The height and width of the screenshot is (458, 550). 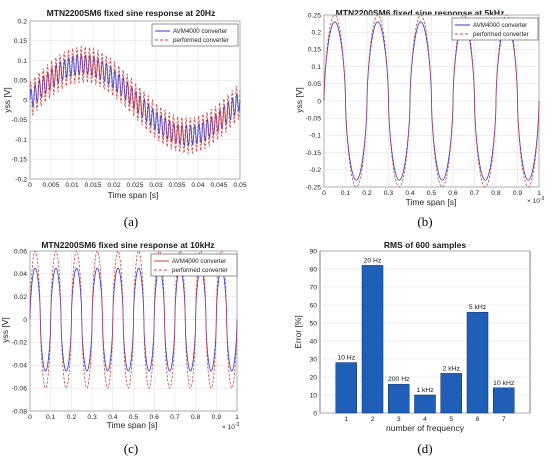 I want to click on chart-b-title: MTN2200SM6 fixed sine response at 5kHz, so click(x=420, y=13).